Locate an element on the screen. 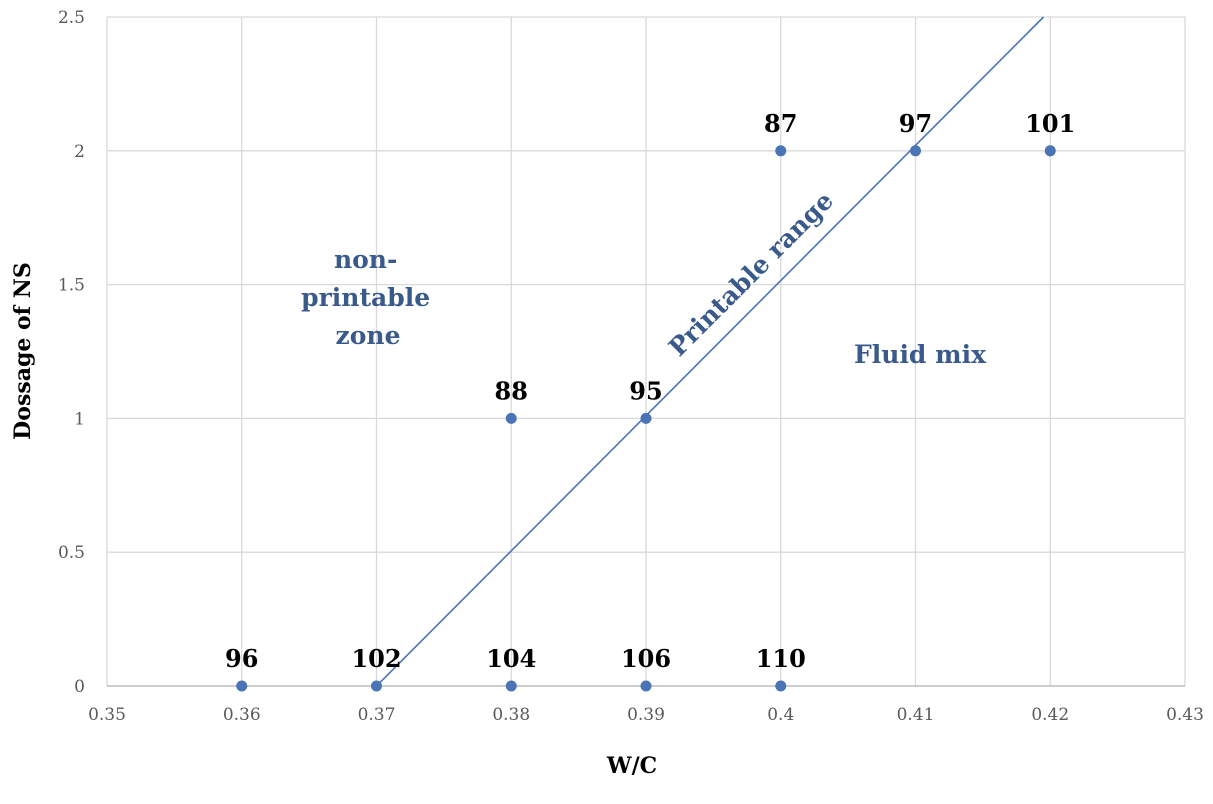  non-printable-line-3: zone is located at coordinates (368, 335).